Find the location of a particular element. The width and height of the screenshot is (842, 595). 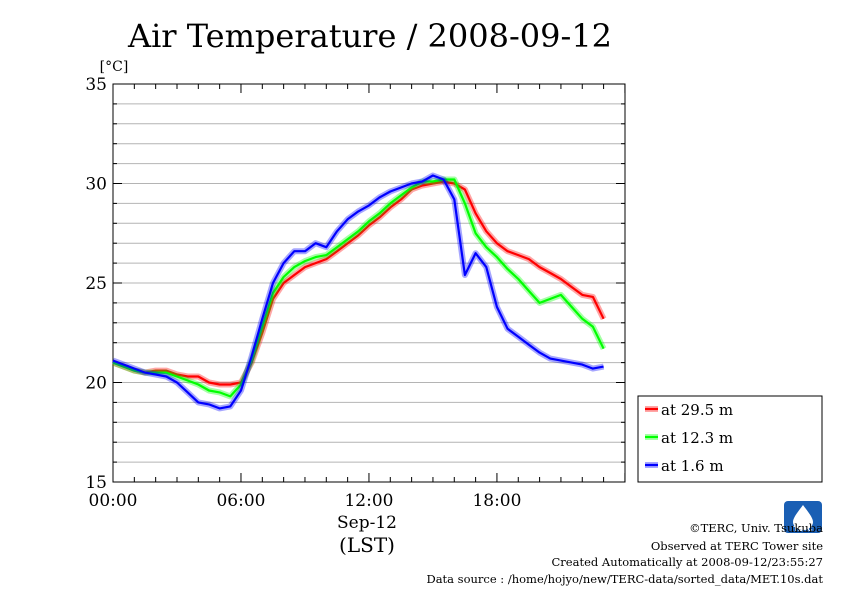

x-tick-label: 06:00 is located at coordinates (240, 501).